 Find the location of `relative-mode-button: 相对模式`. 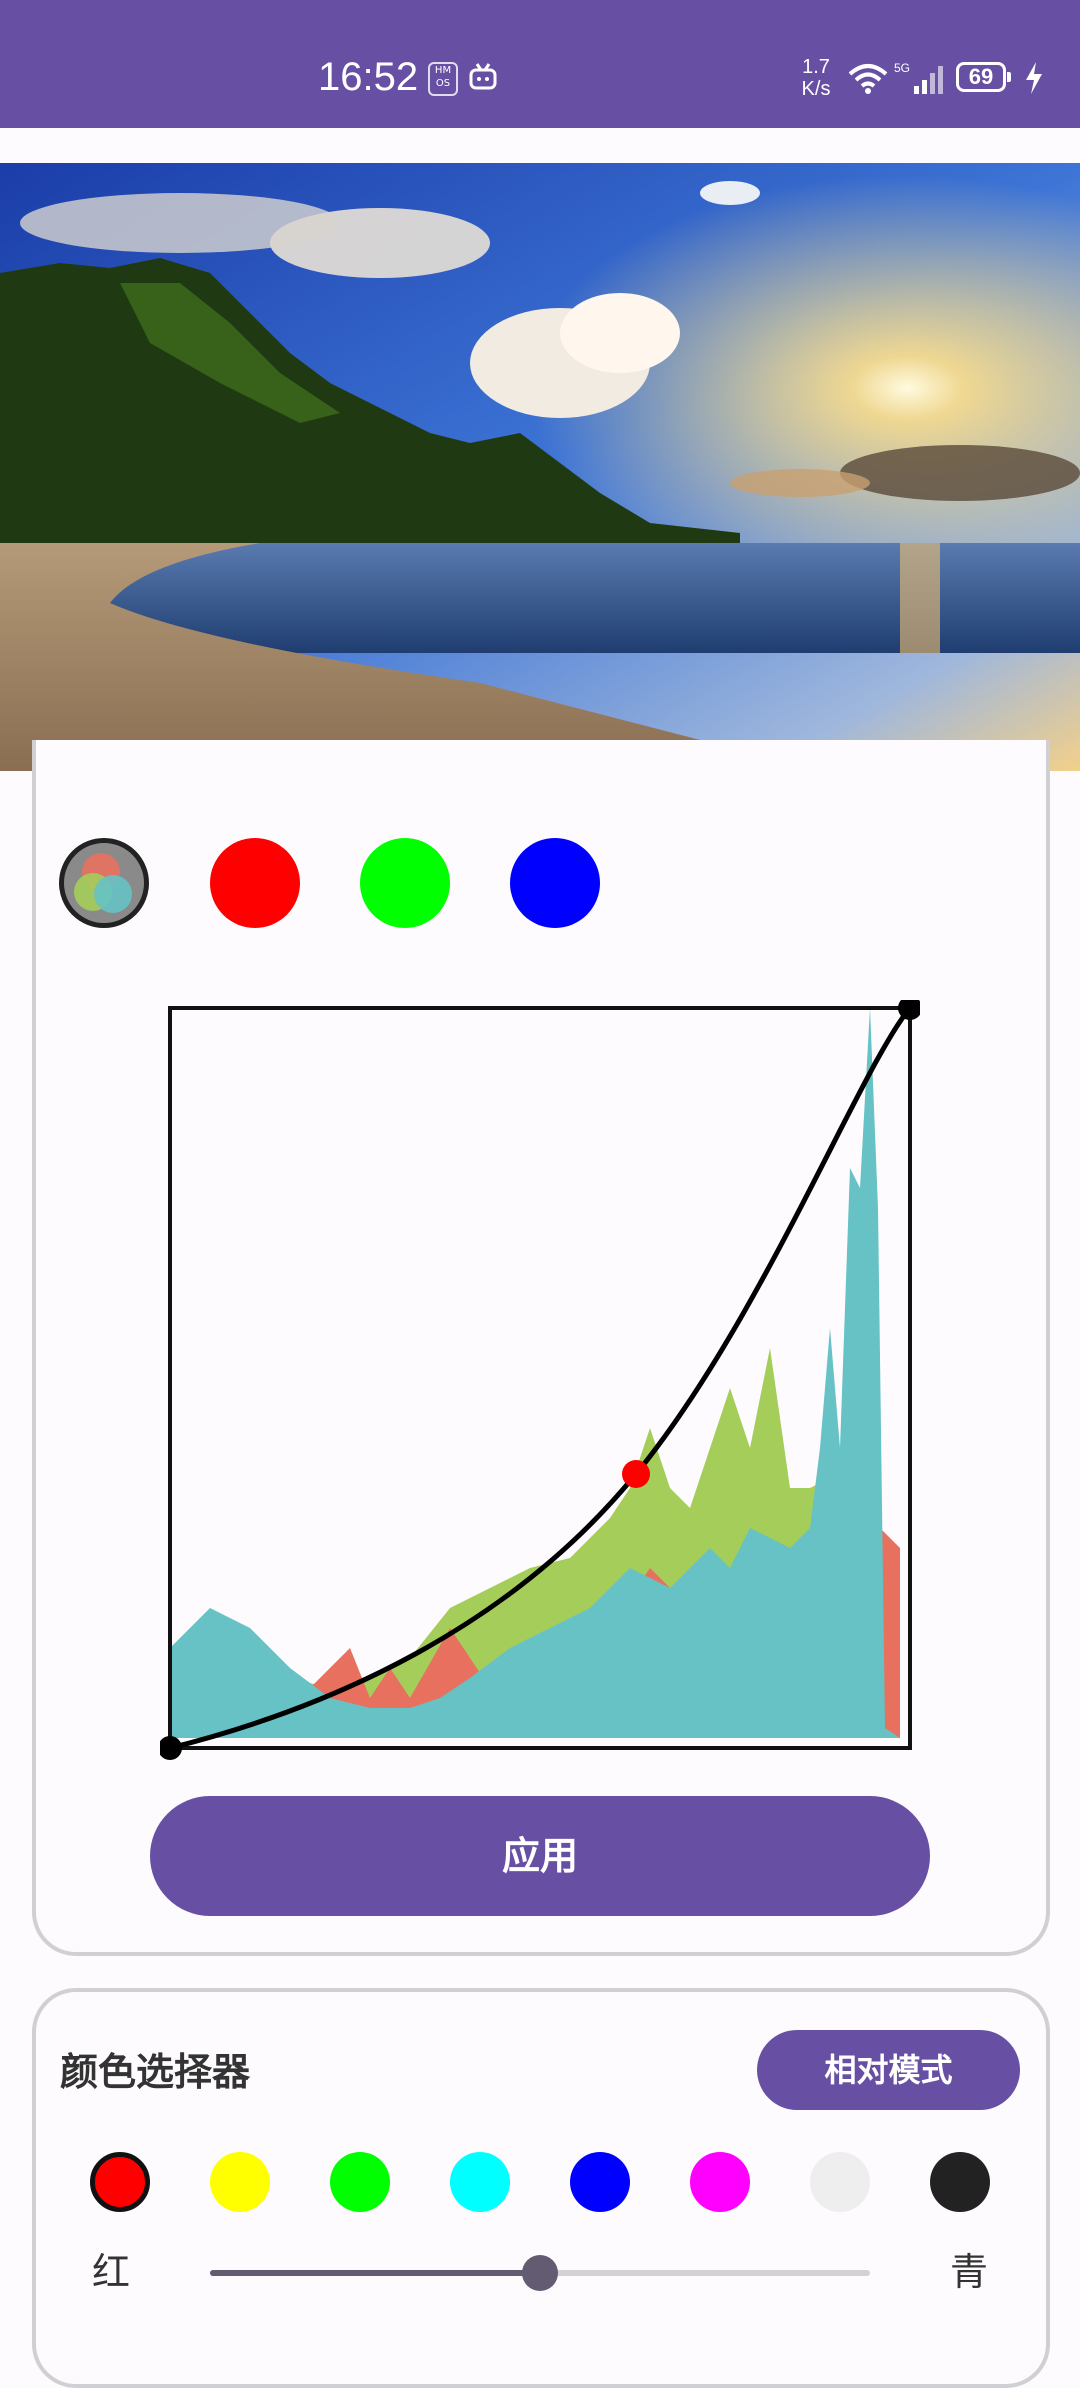

relative-mode-button: 相对模式 is located at coordinates (888, 2070).